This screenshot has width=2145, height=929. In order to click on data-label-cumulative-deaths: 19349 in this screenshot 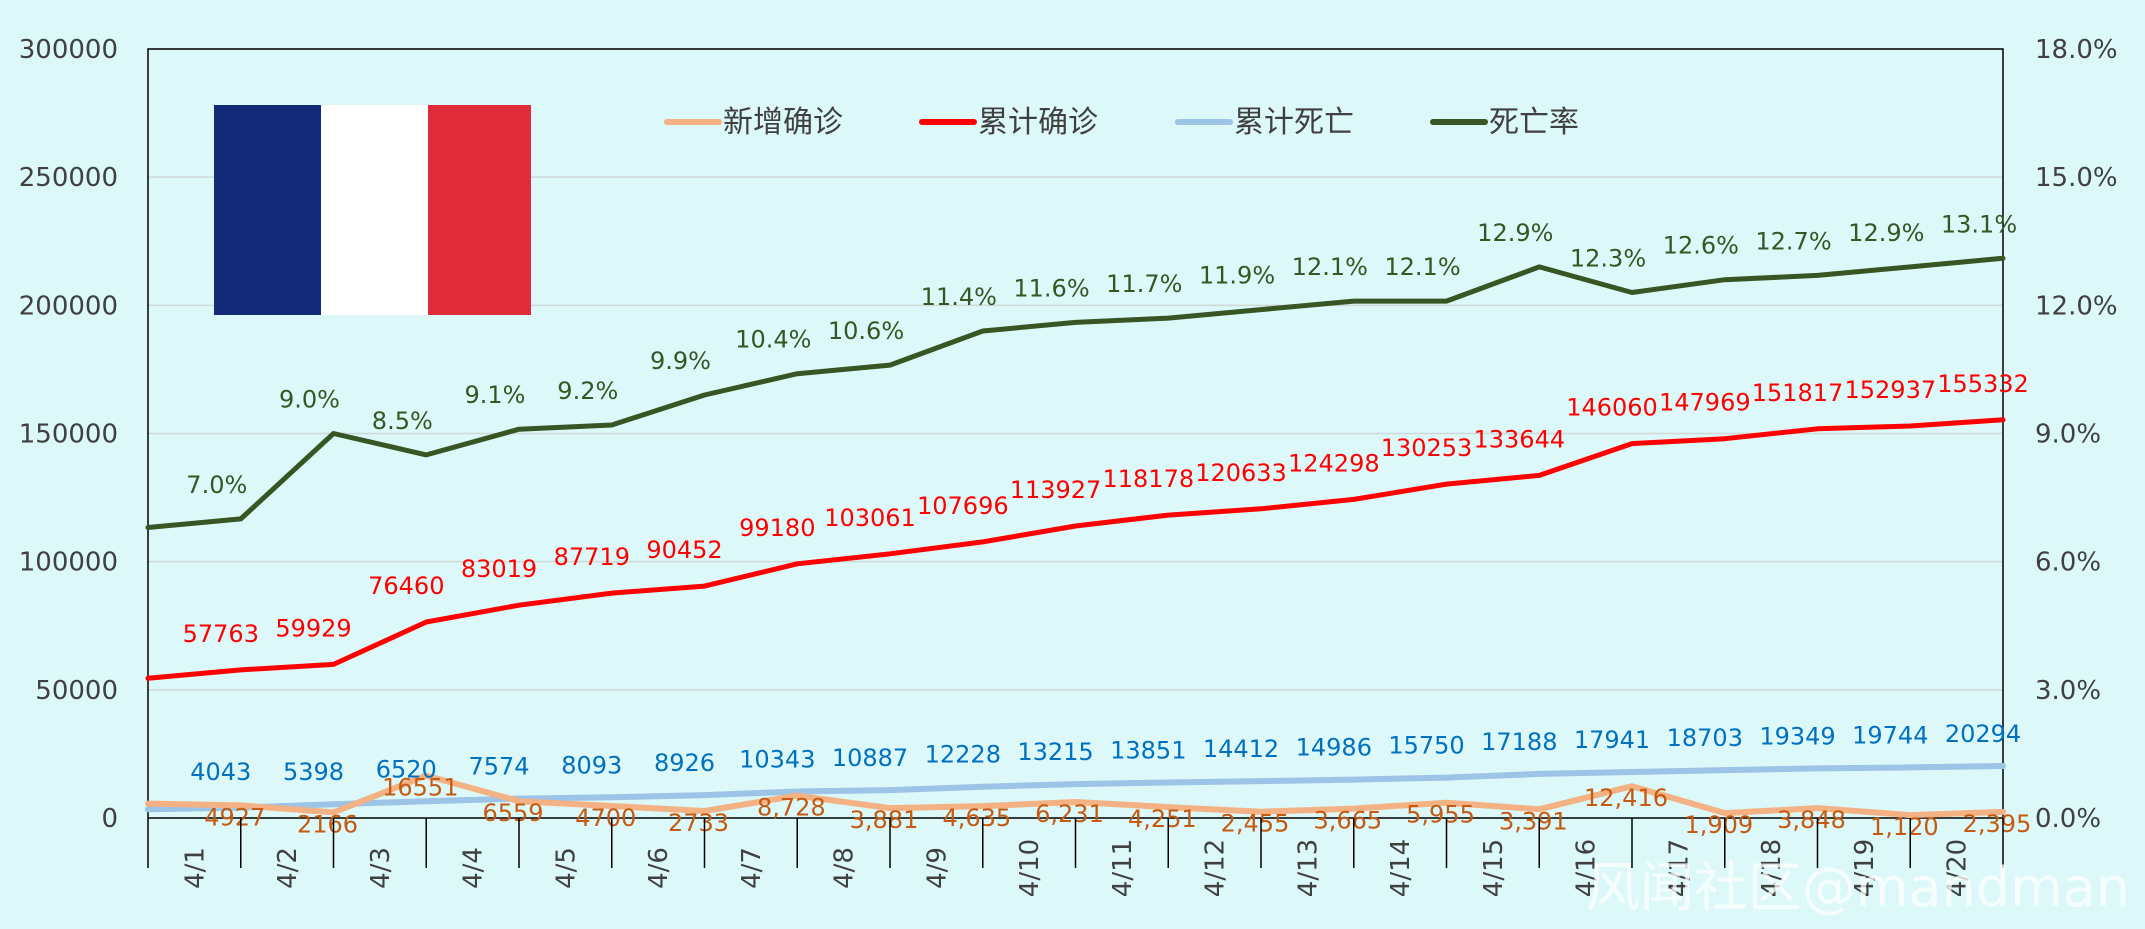, I will do `click(1797, 736)`.